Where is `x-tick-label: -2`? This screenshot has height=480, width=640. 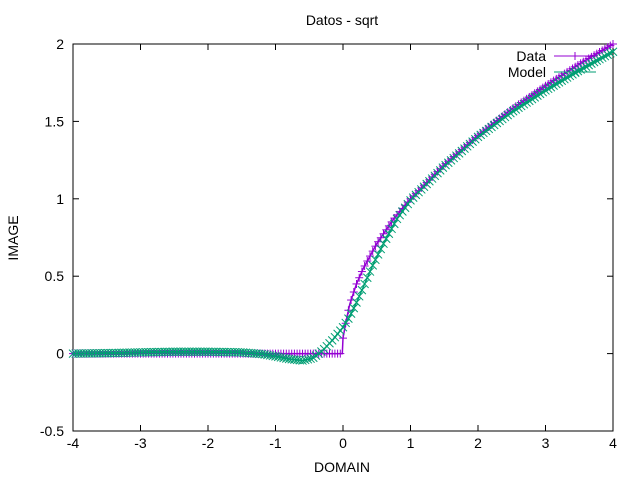 x-tick-label: -2 is located at coordinates (208, 443).